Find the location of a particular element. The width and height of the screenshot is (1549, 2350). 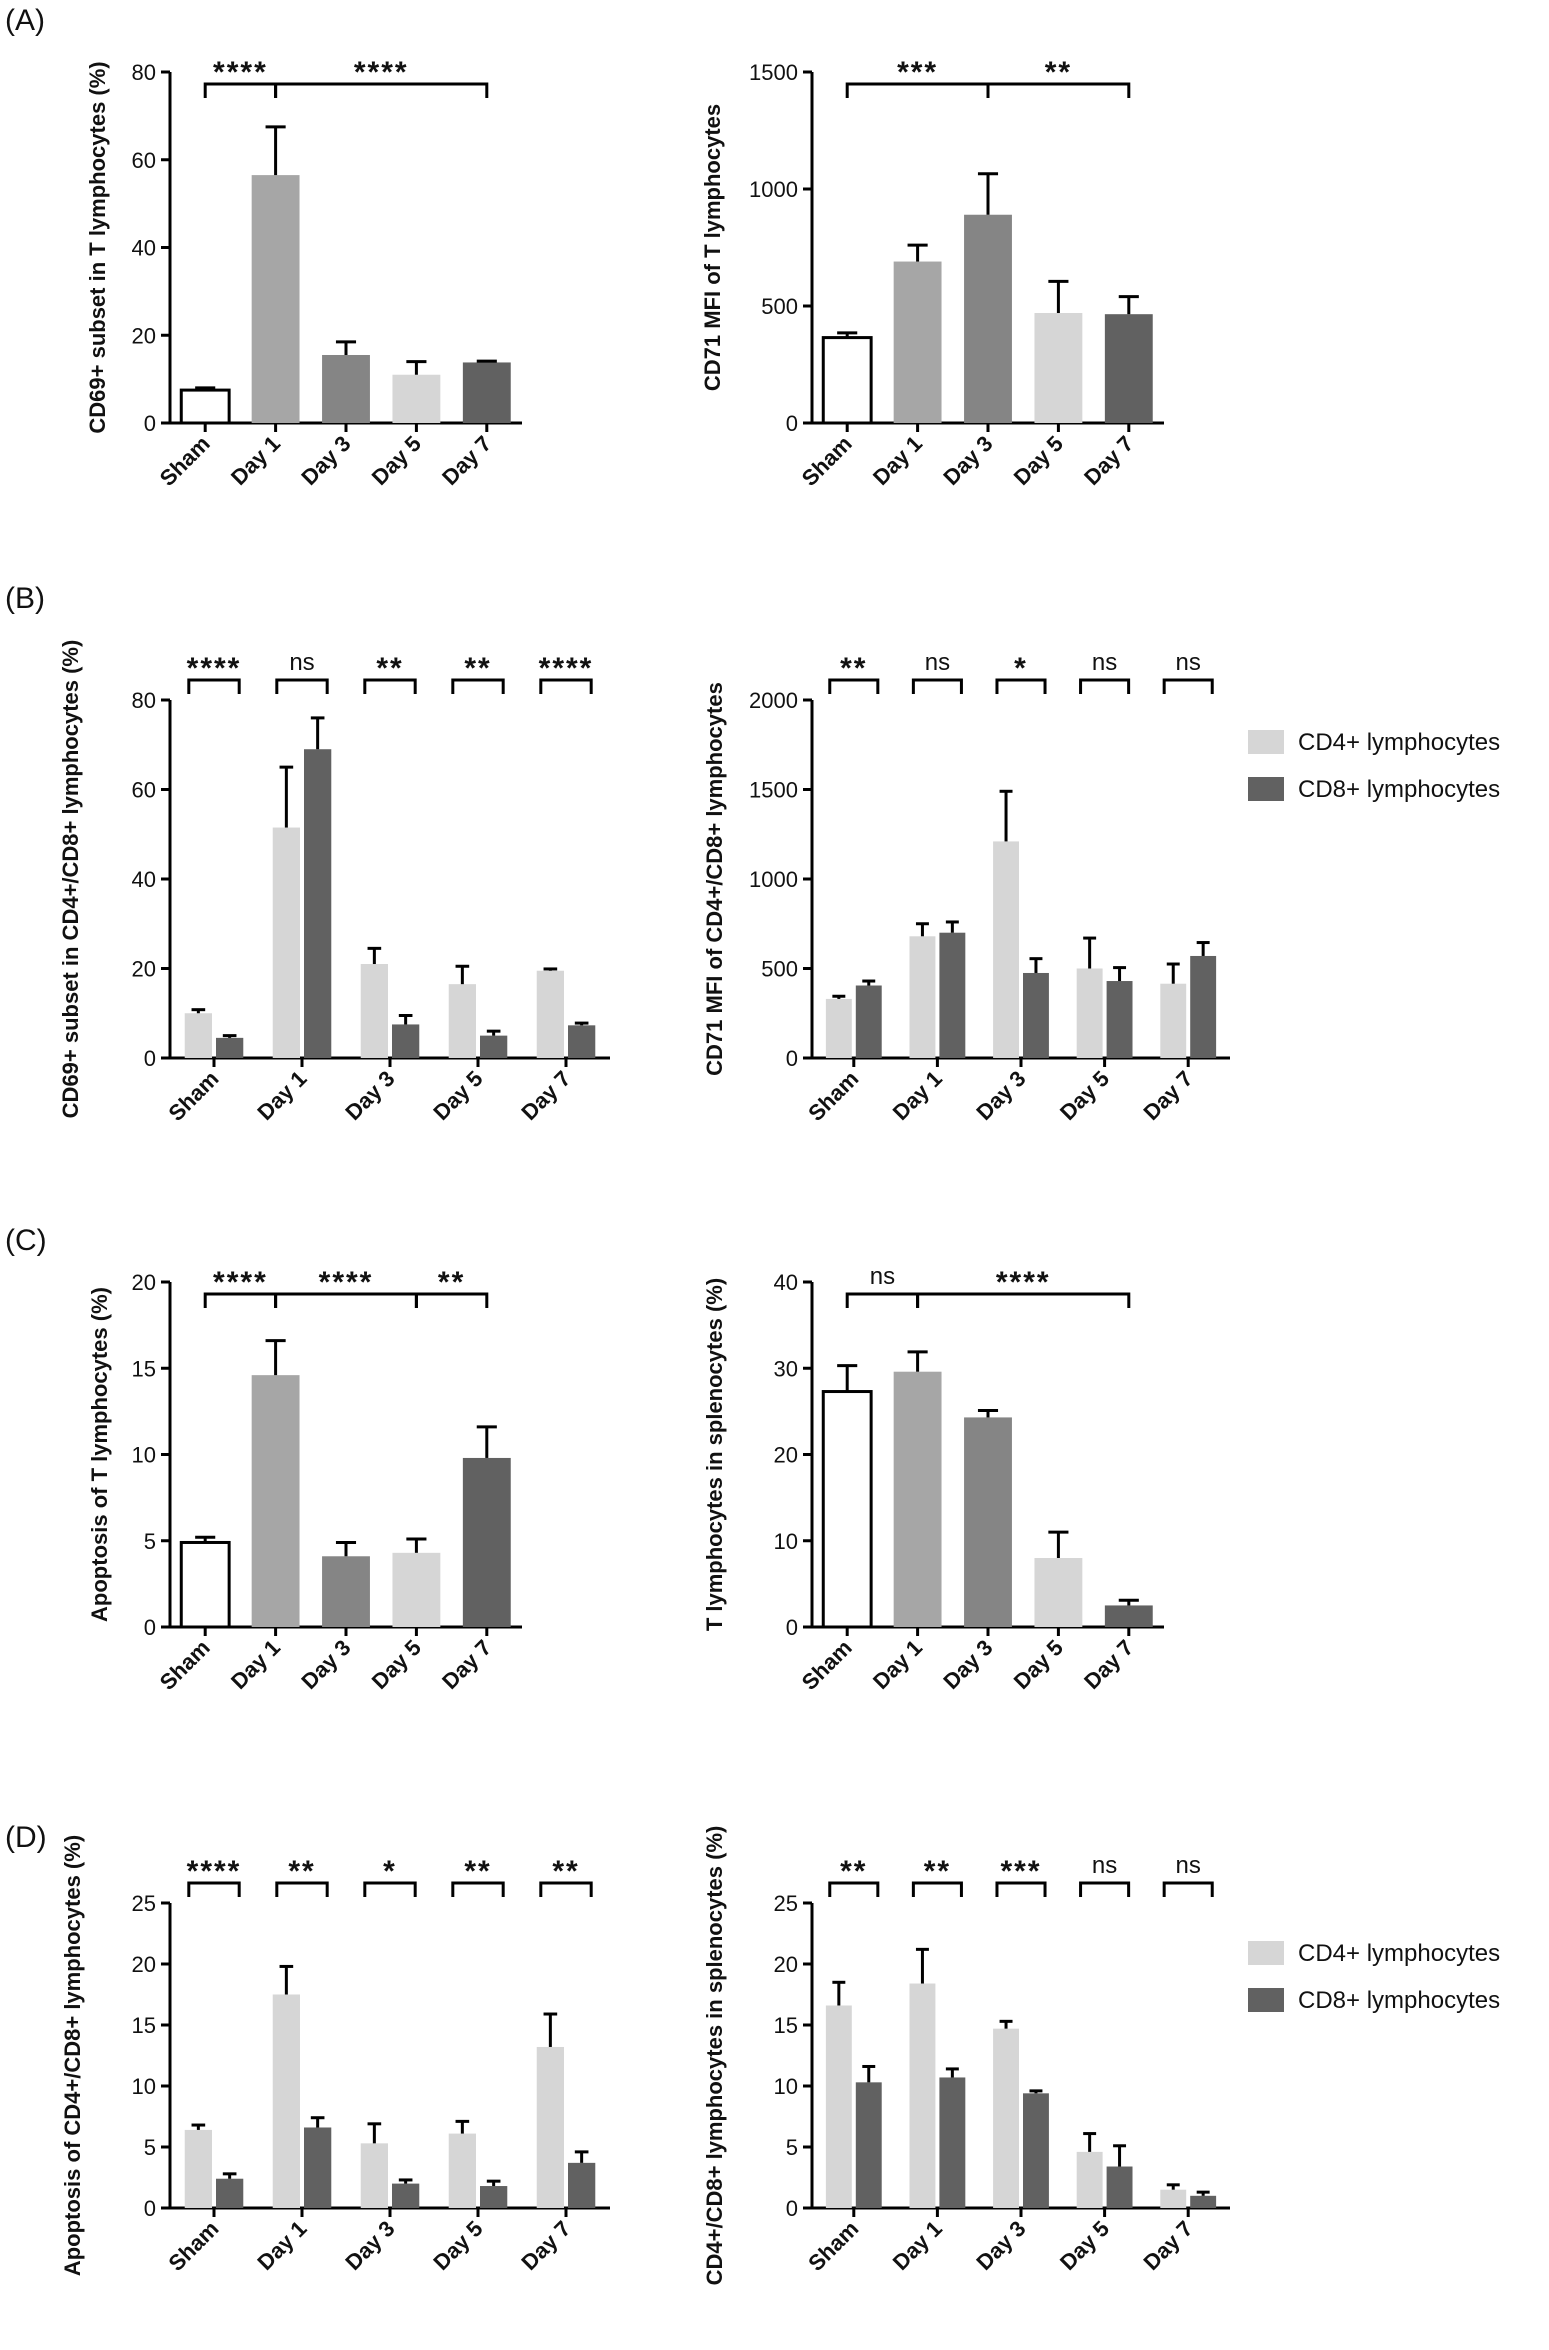

legend-label-cd8: CD8+ lymphocytes is located at coordinates (1399, 789).